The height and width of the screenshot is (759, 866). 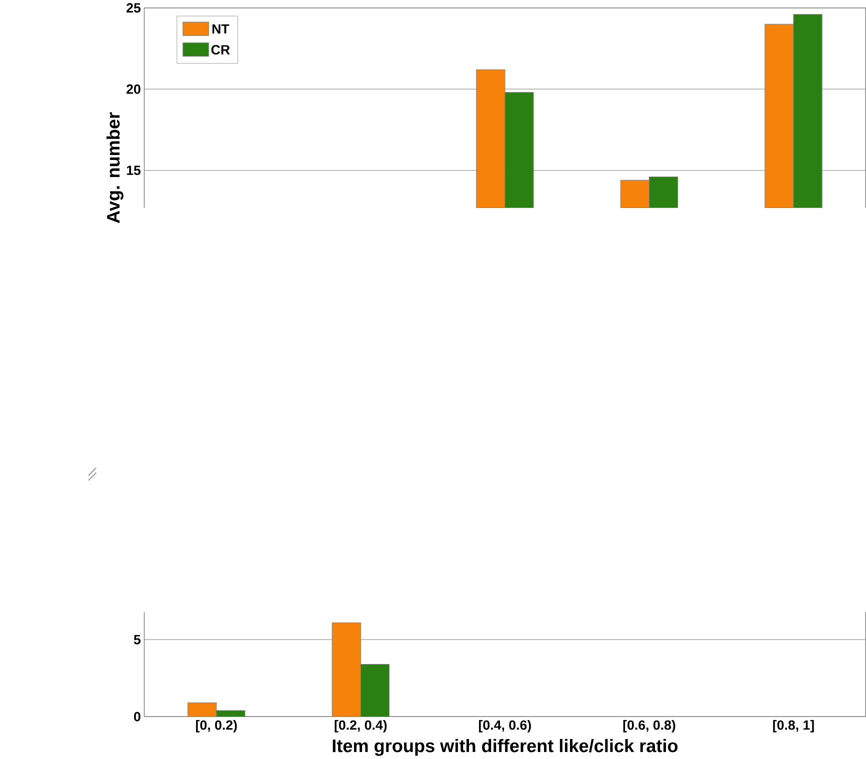 I want to click on y-tick-label: 0, so click(x=137, y=717).